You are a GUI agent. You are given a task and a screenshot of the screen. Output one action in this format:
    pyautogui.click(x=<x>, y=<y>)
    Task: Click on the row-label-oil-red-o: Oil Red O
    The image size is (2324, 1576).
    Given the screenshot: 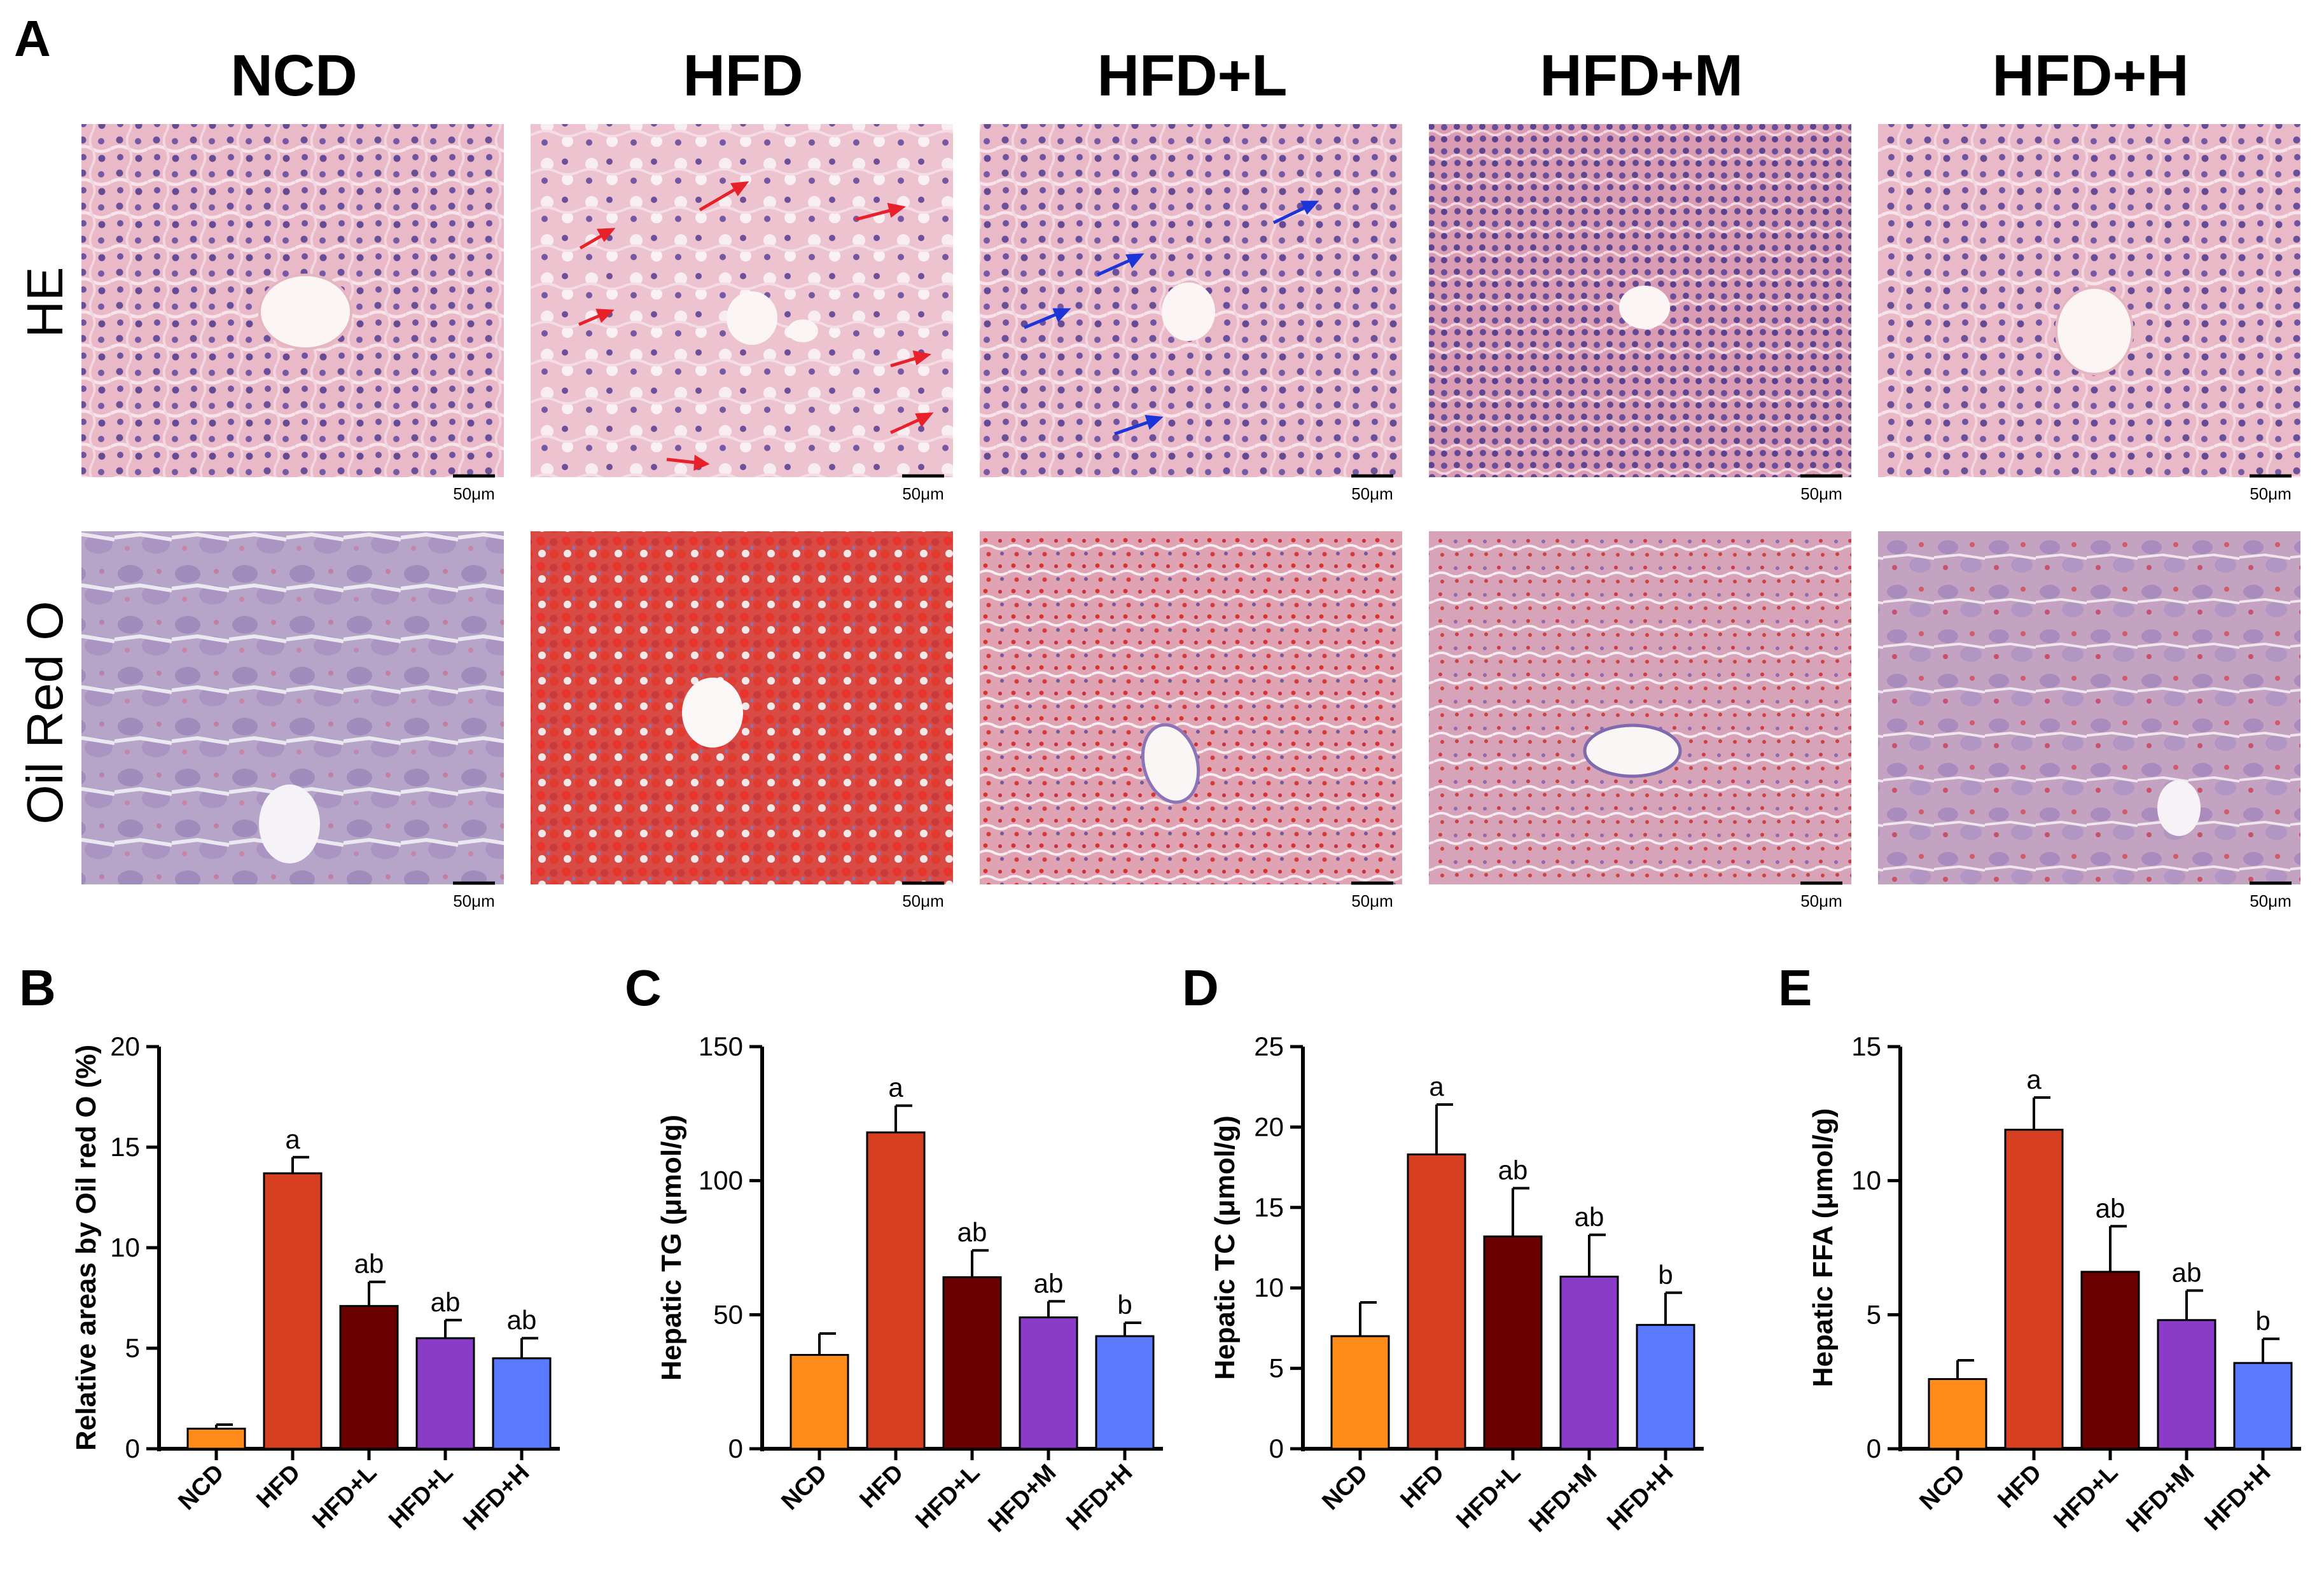 What is the action you would take?
    pyautogui.click(x=45, y=713)
    